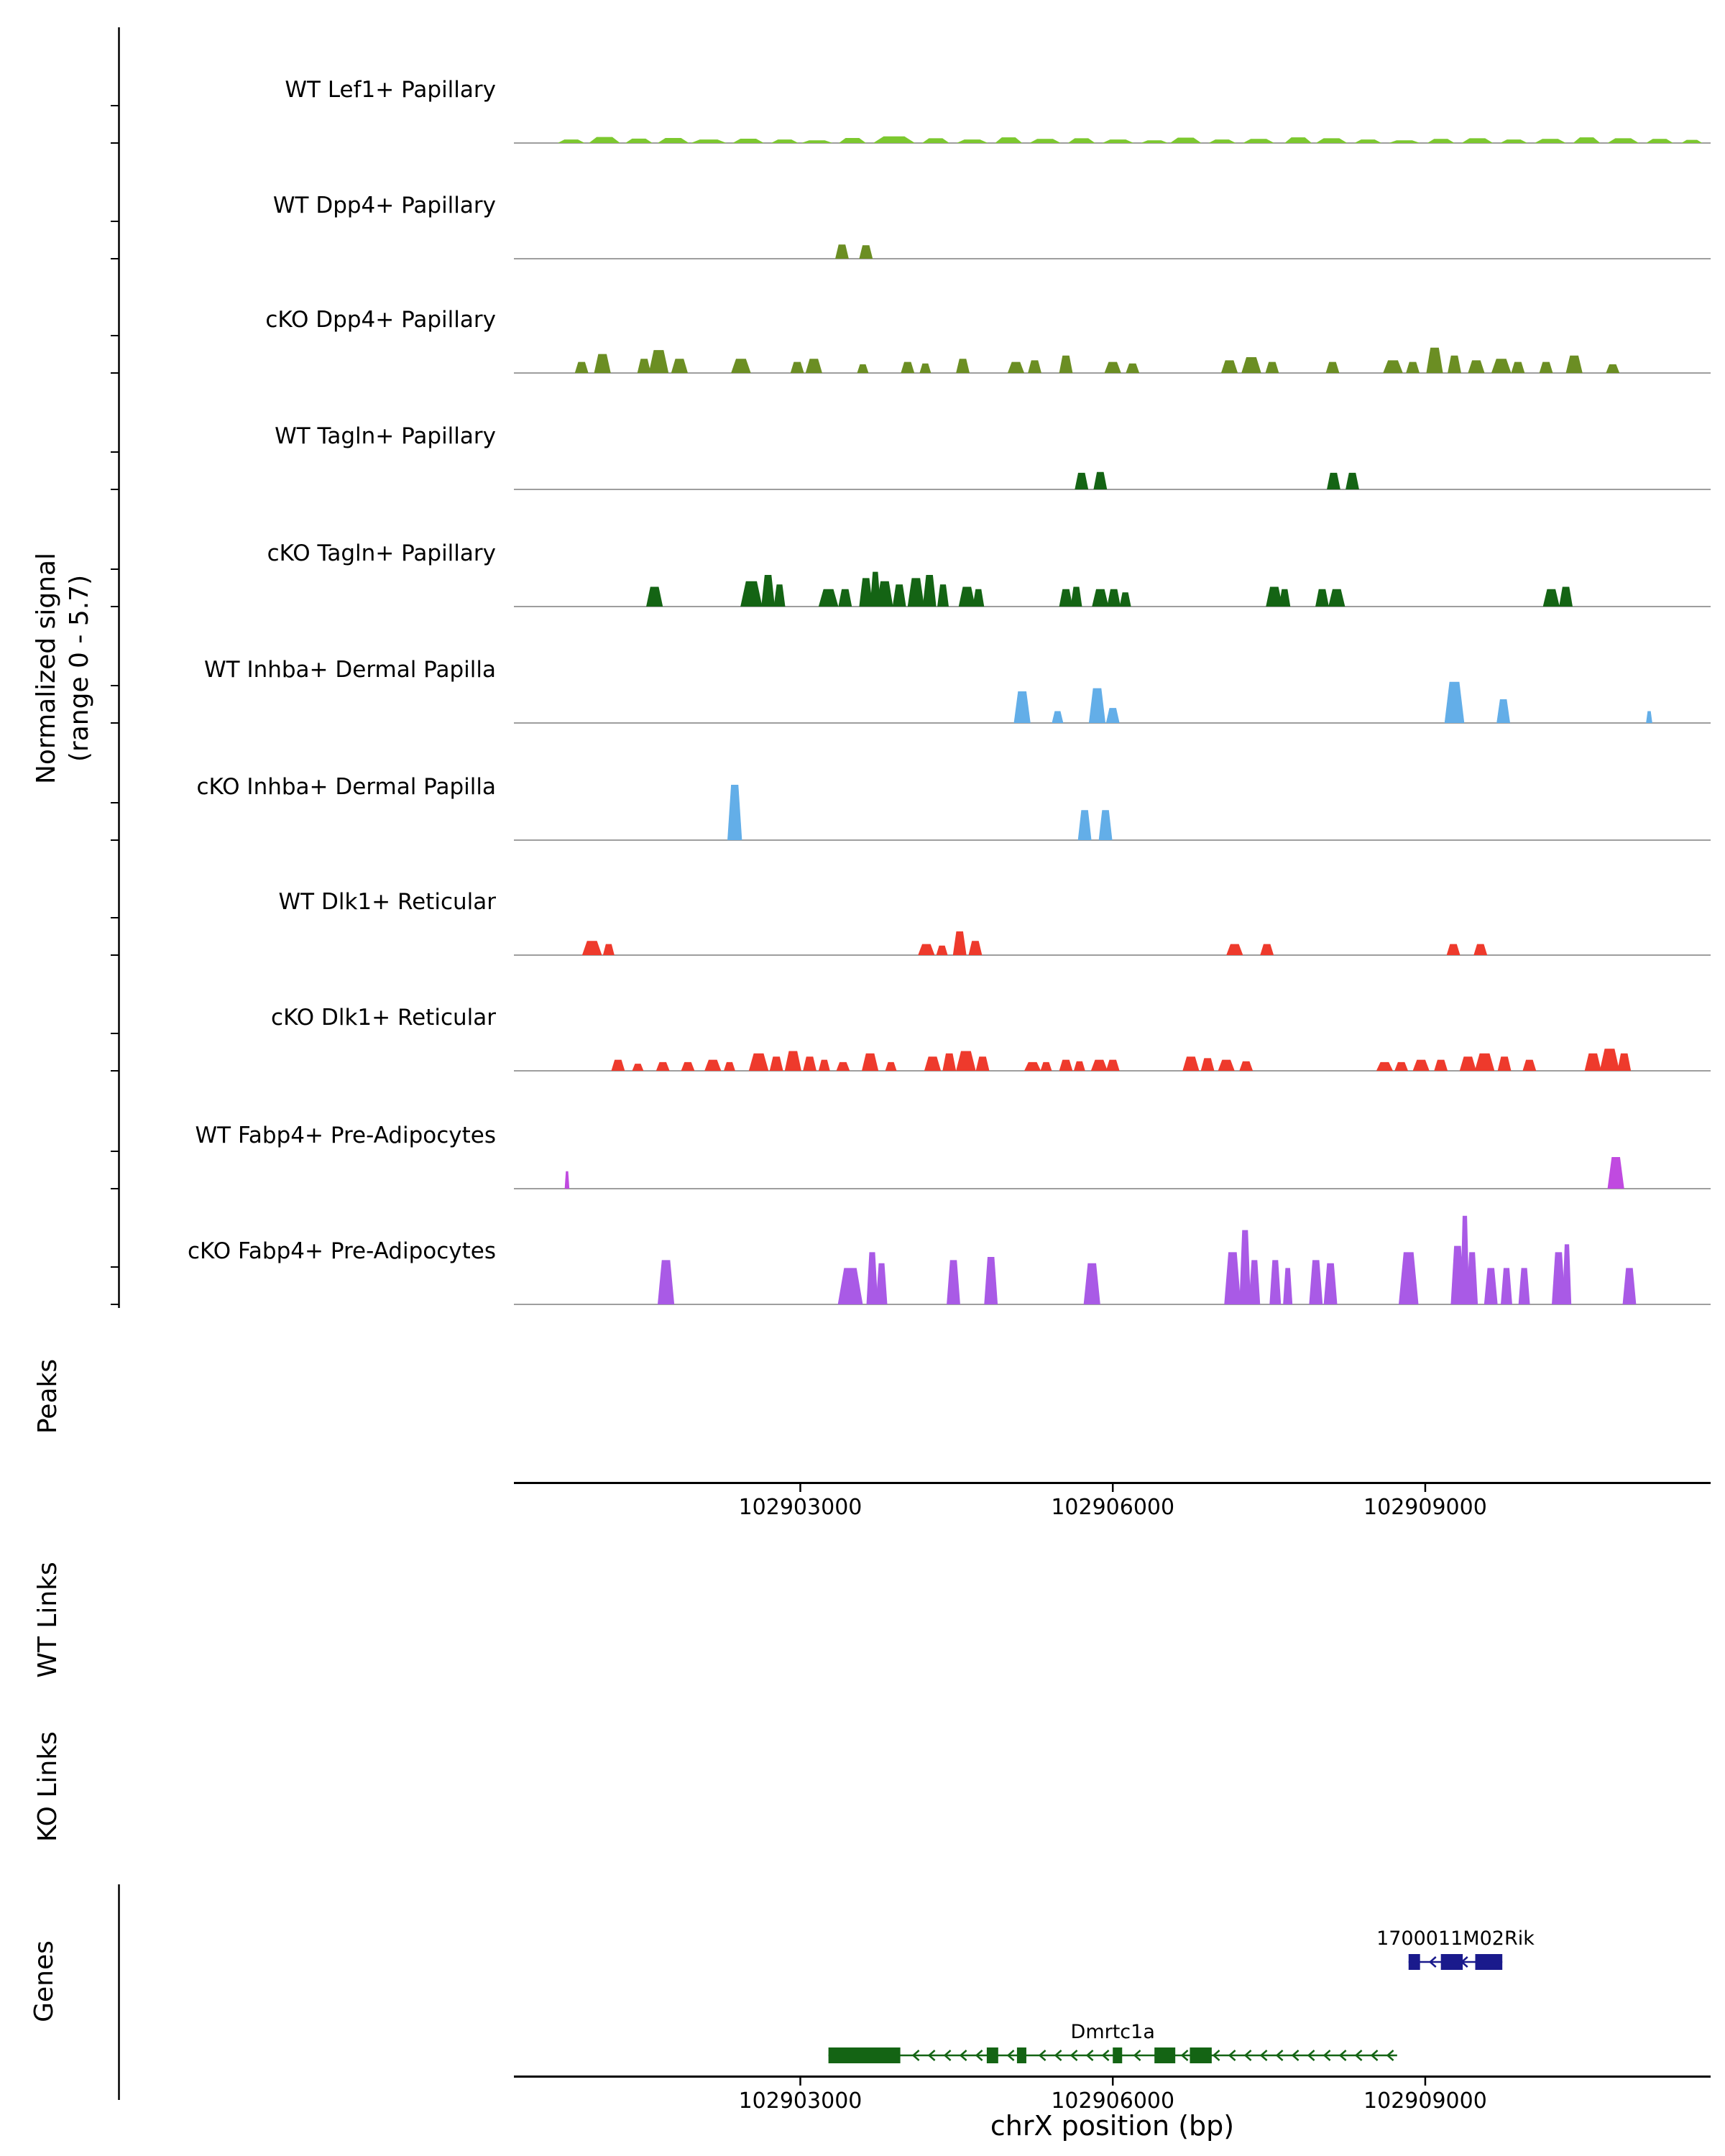  Describe the element at coordinates (380, 320) in the screenshot. I see `track-label: cKO Dpp4+ Papillary` at that location.